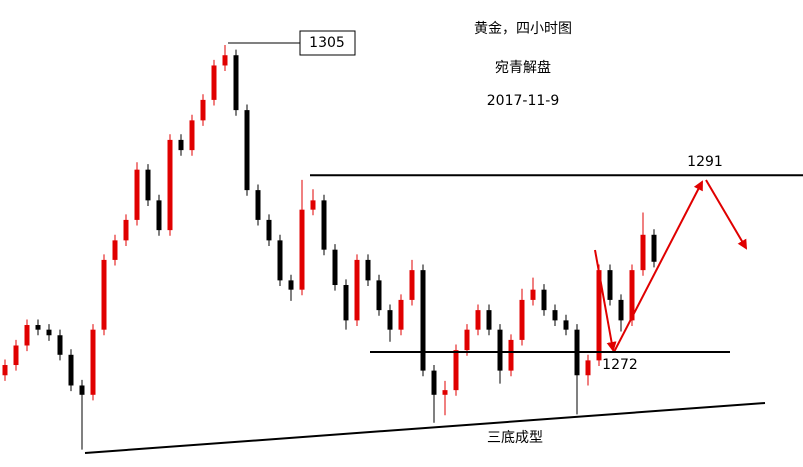 The image size is (803, 467). What do you see at coordinates (523, 28) in the screenshot?
I see `chart-title: 黄金，四小时图` at bounding box center [523, 28].